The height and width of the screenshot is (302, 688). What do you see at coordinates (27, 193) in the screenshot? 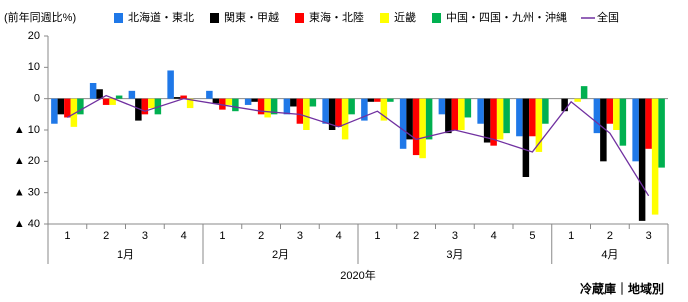
I see `y-tick-label: ▲ 30` at bounding box center [27, 193].